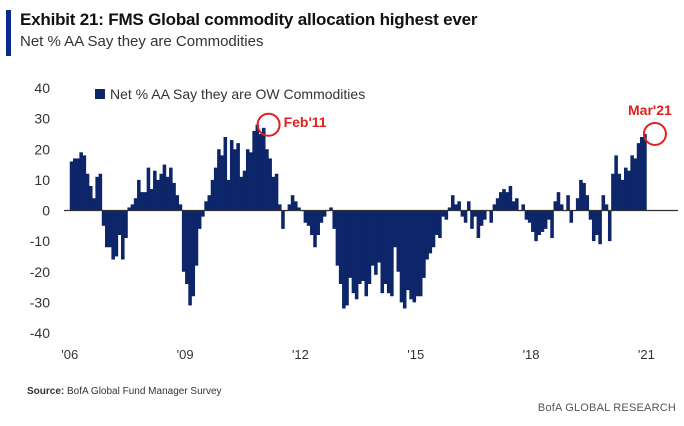 The image size is (684, 426). I want to click on source-note: Source: BofA Global Fund Manager Survey, so click(124, 391).